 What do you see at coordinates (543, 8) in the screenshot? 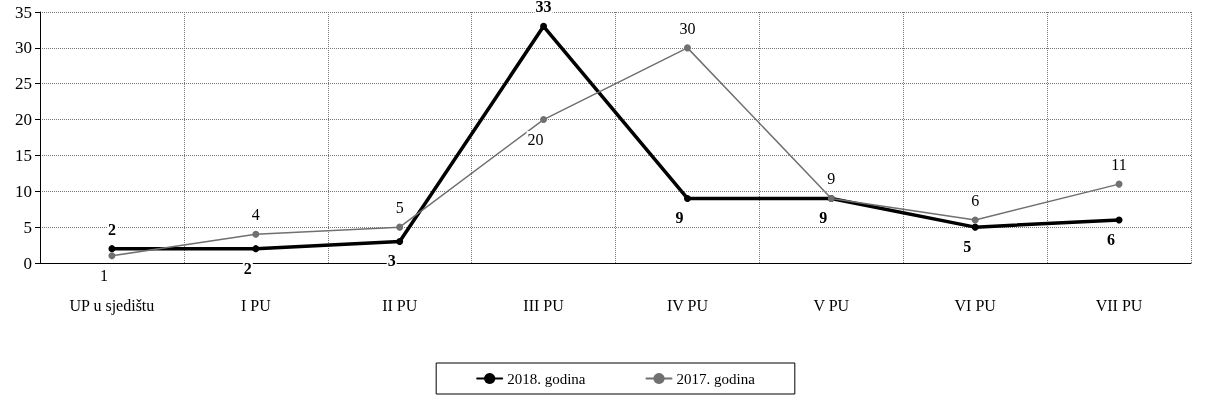
I see `data-label: 33` at bounding box center [543, 8].